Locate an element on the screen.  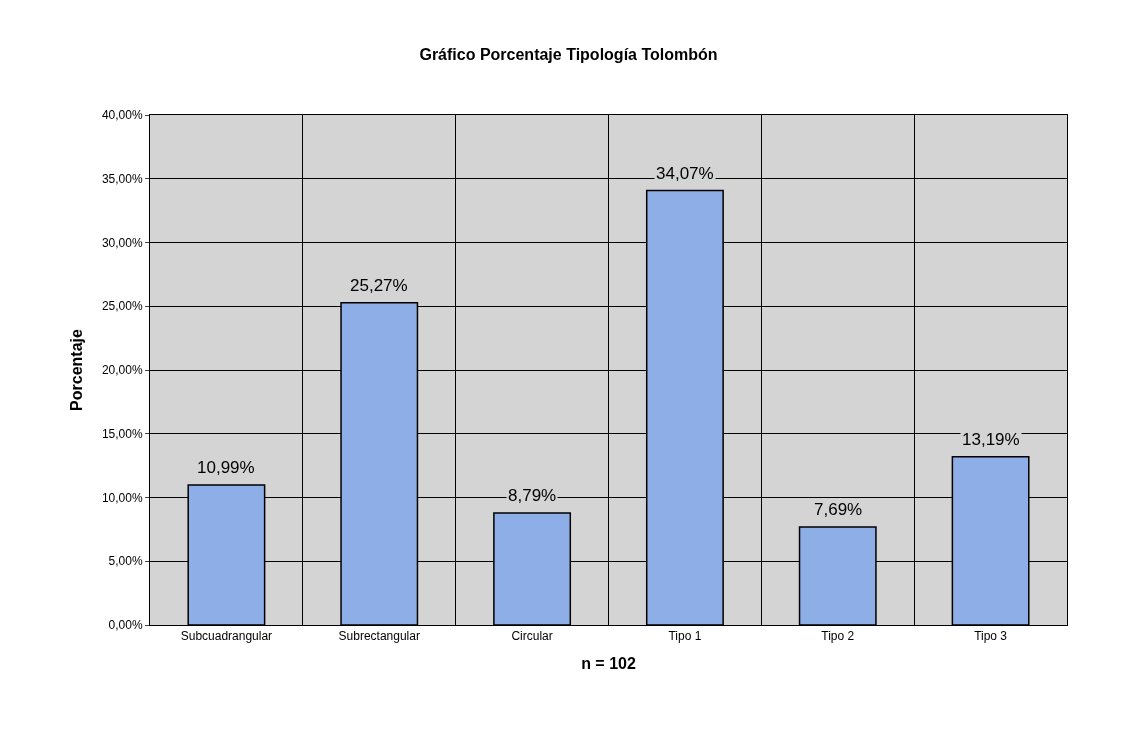
x-tick-label: Subcuadrangular is located at coordinates (226, 636).